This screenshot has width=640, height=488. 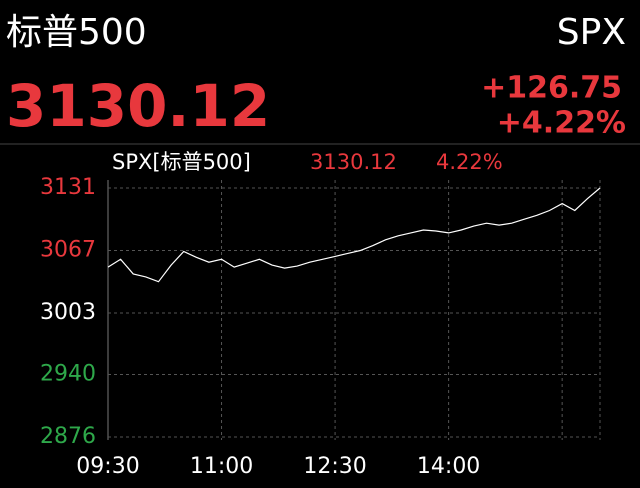 I want to click on x-tick-label: 11:00, so click(x=221, y=466).